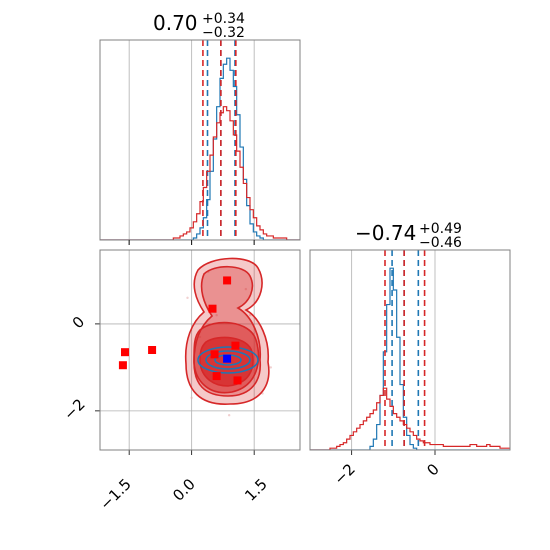  What do you see at coordinates (184, 490) in the screenshot?
I see `x-tick-label-bl-1: 0.0` at bounding box center [184, 490].